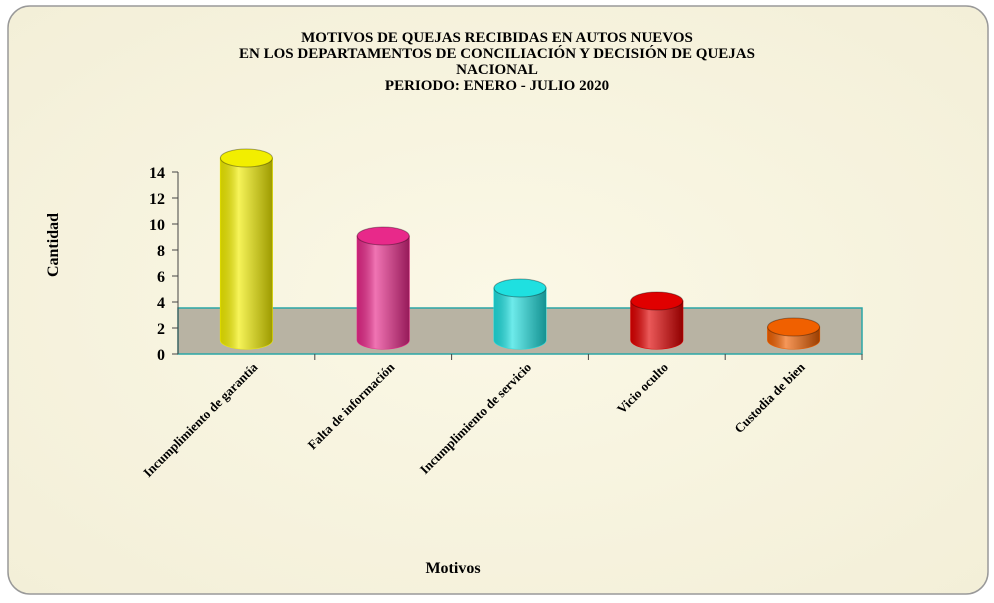 The height and width of the screenshot is (603, 994). What do you see at coordinates (161, 251) in the screenshot?
I see `y-tick-label: 8` at bounding box center [161, 251].